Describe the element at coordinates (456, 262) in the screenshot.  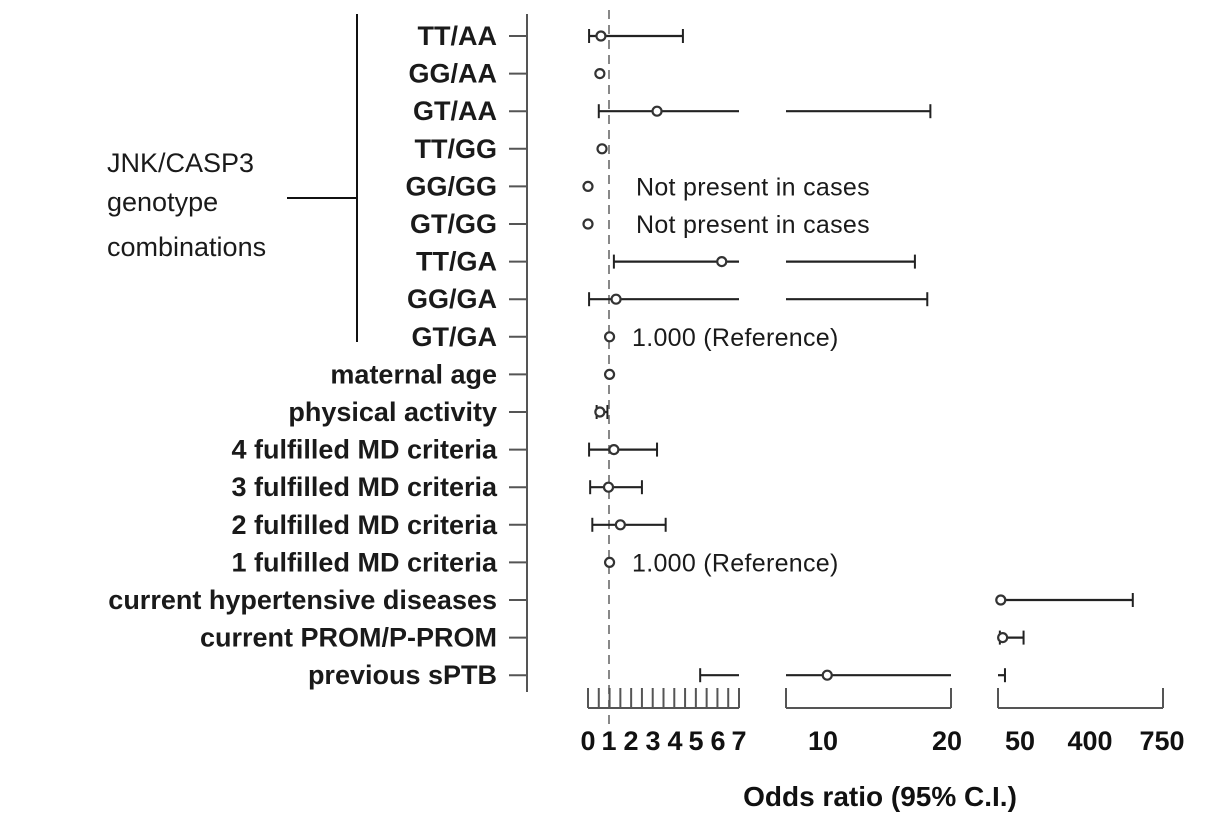
I see `row-label: TT/GA` at that location.